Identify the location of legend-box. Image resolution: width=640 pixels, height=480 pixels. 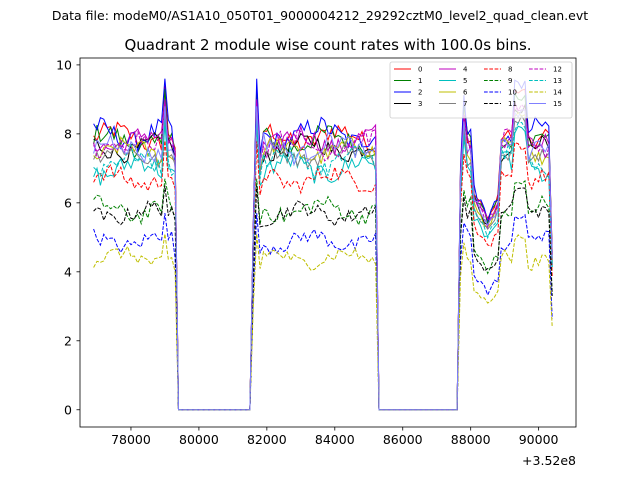
(481, 90).